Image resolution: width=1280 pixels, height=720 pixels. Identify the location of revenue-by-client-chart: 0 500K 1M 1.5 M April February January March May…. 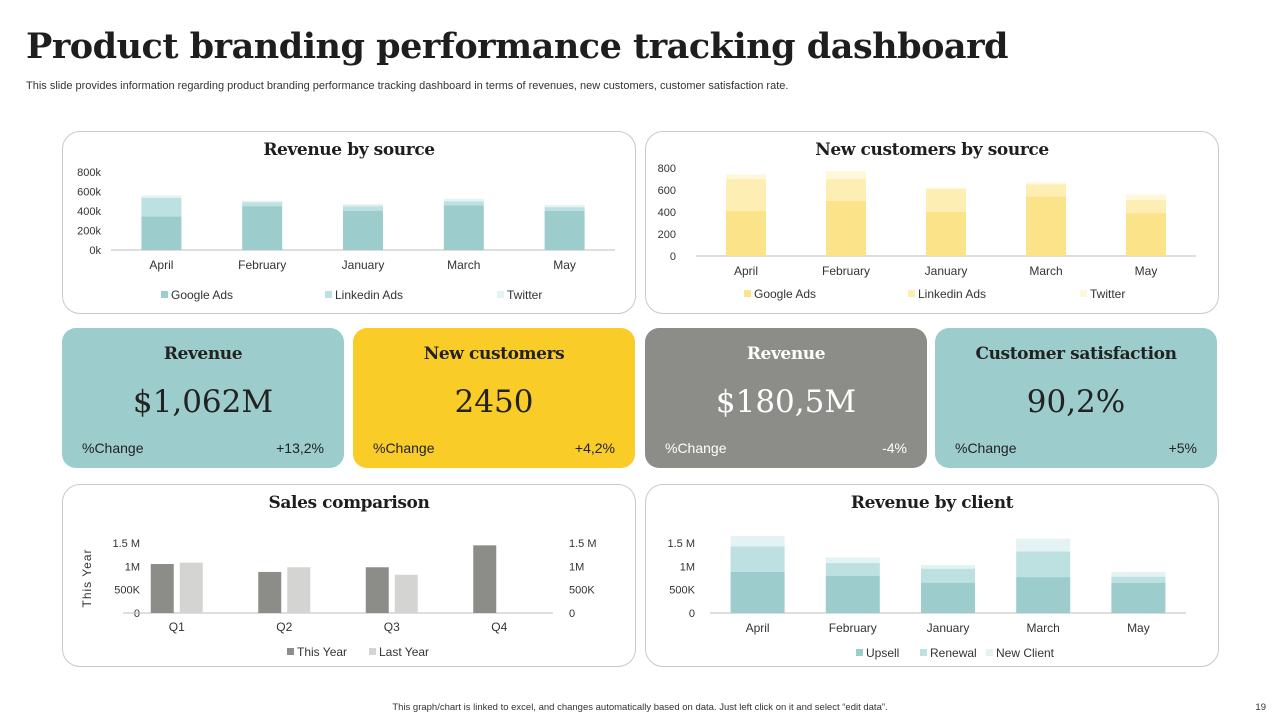
(933, 576).